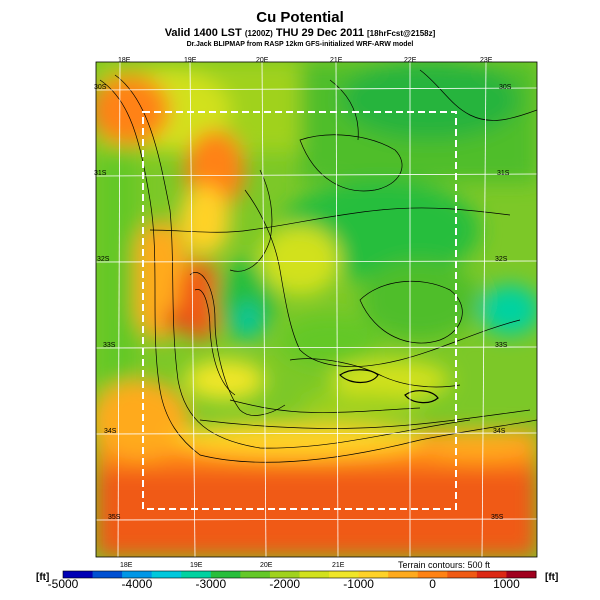 This screenshot has width=600, height=600. What do you see at coordinates (432, 584) in the screenshot?
I see `colorbar-tick-label: 0` at bounding box center [432, 584].